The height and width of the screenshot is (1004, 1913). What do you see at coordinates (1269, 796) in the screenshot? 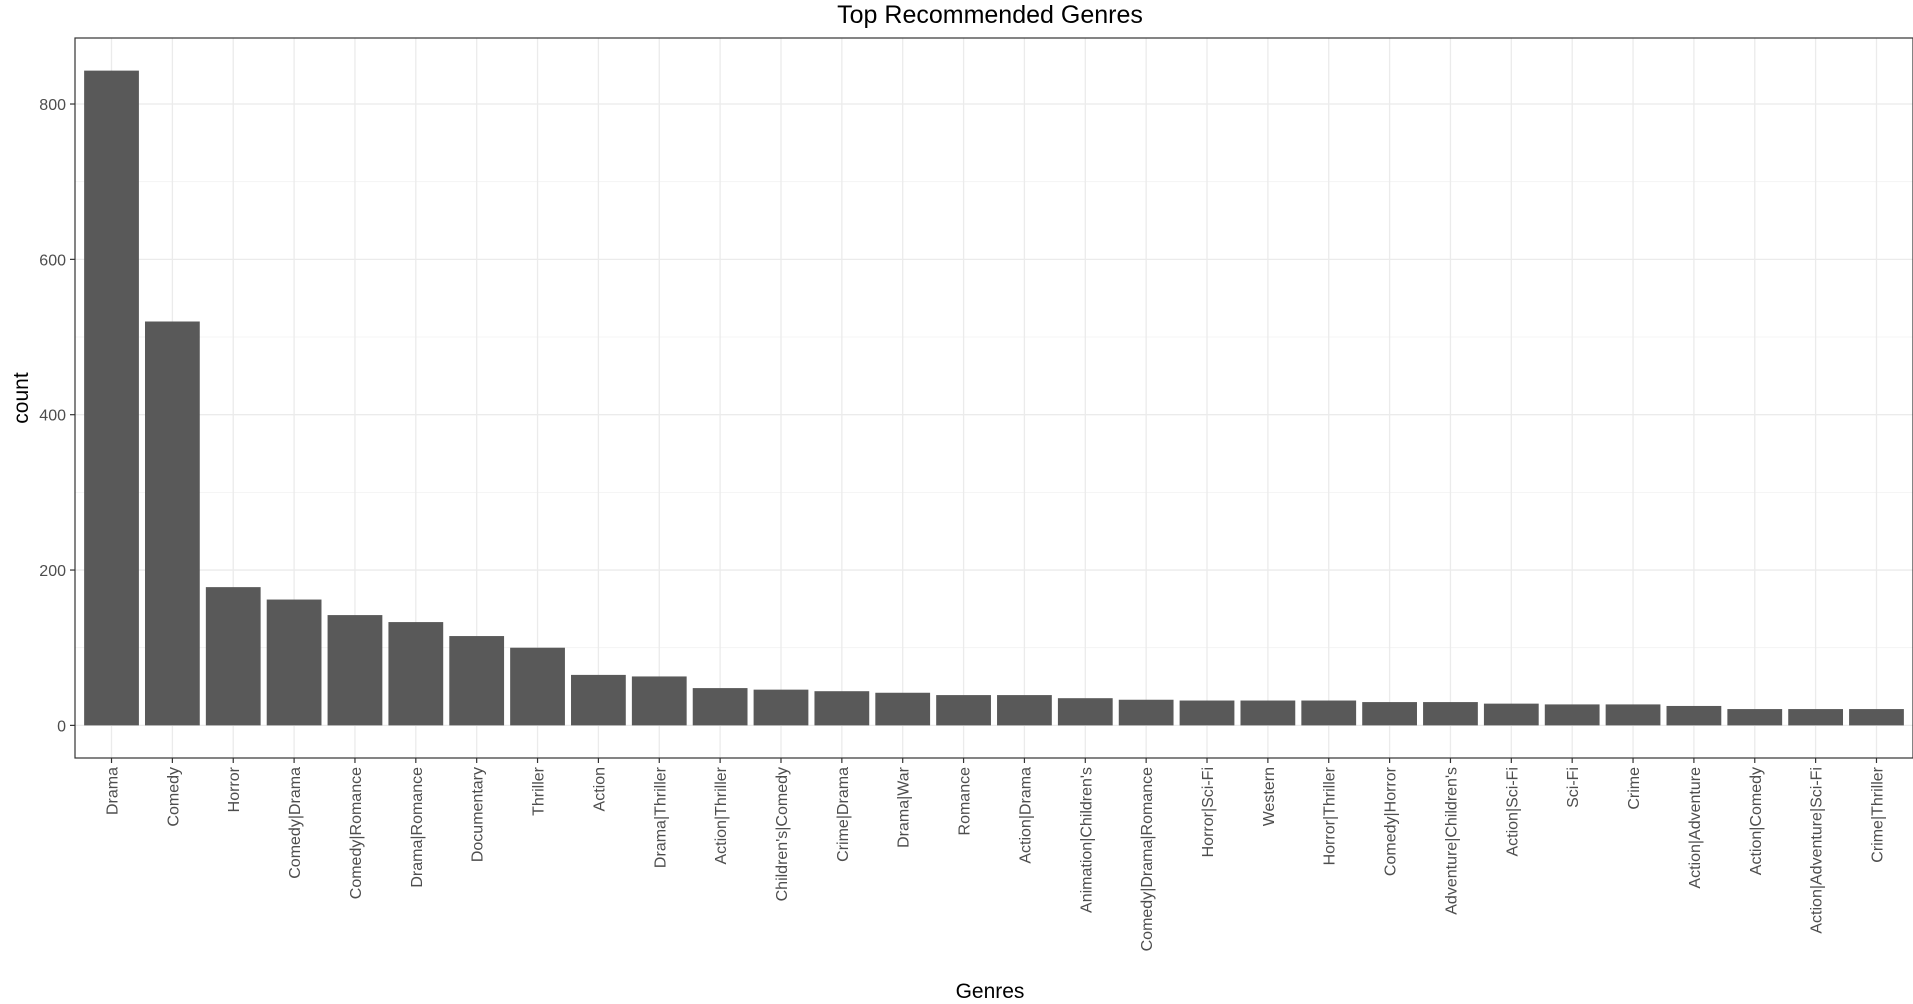
I see `x-tick-label: Western` at bounding box center [1269, 796].